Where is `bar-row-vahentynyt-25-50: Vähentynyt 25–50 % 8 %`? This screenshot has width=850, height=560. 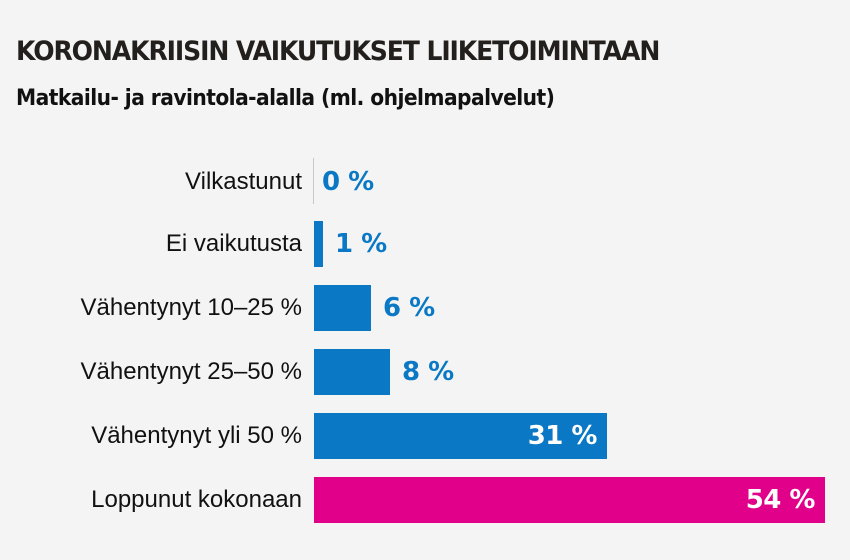 bar-row-vahentynyt-25-50: Vähentynyt 25–50 % 8 % is located at coordinates (425, 372).